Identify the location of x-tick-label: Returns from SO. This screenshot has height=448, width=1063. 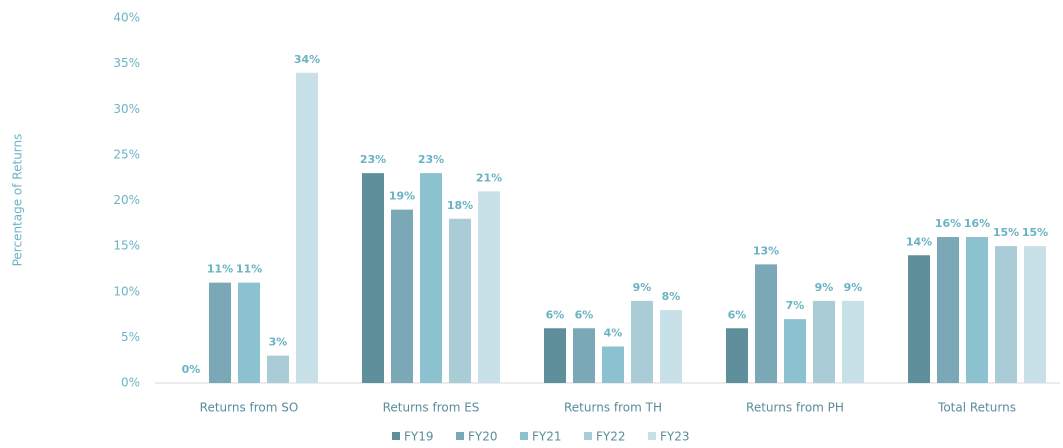
(249, 408).